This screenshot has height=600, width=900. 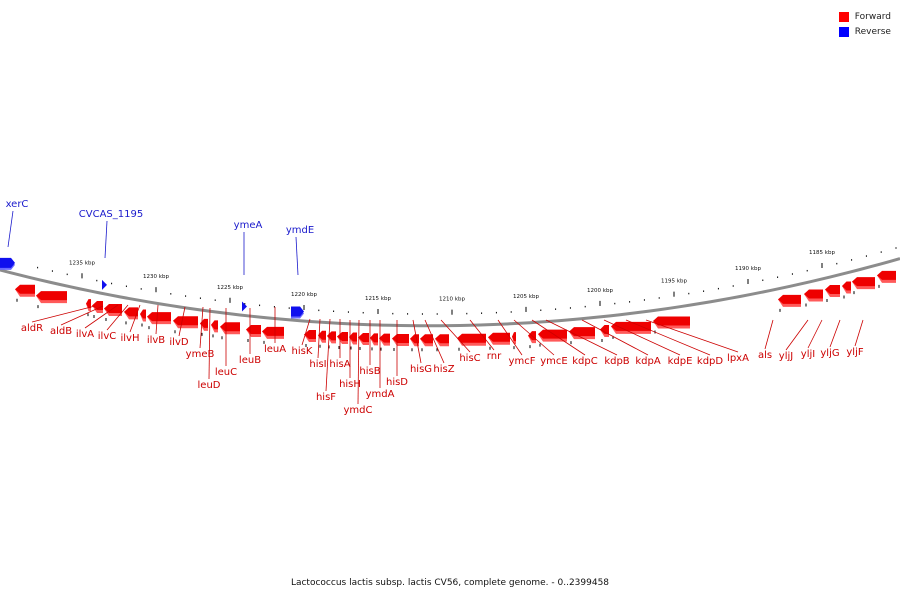 I want to click on forward-gene-label: hisH, so click(x=350, y=384).